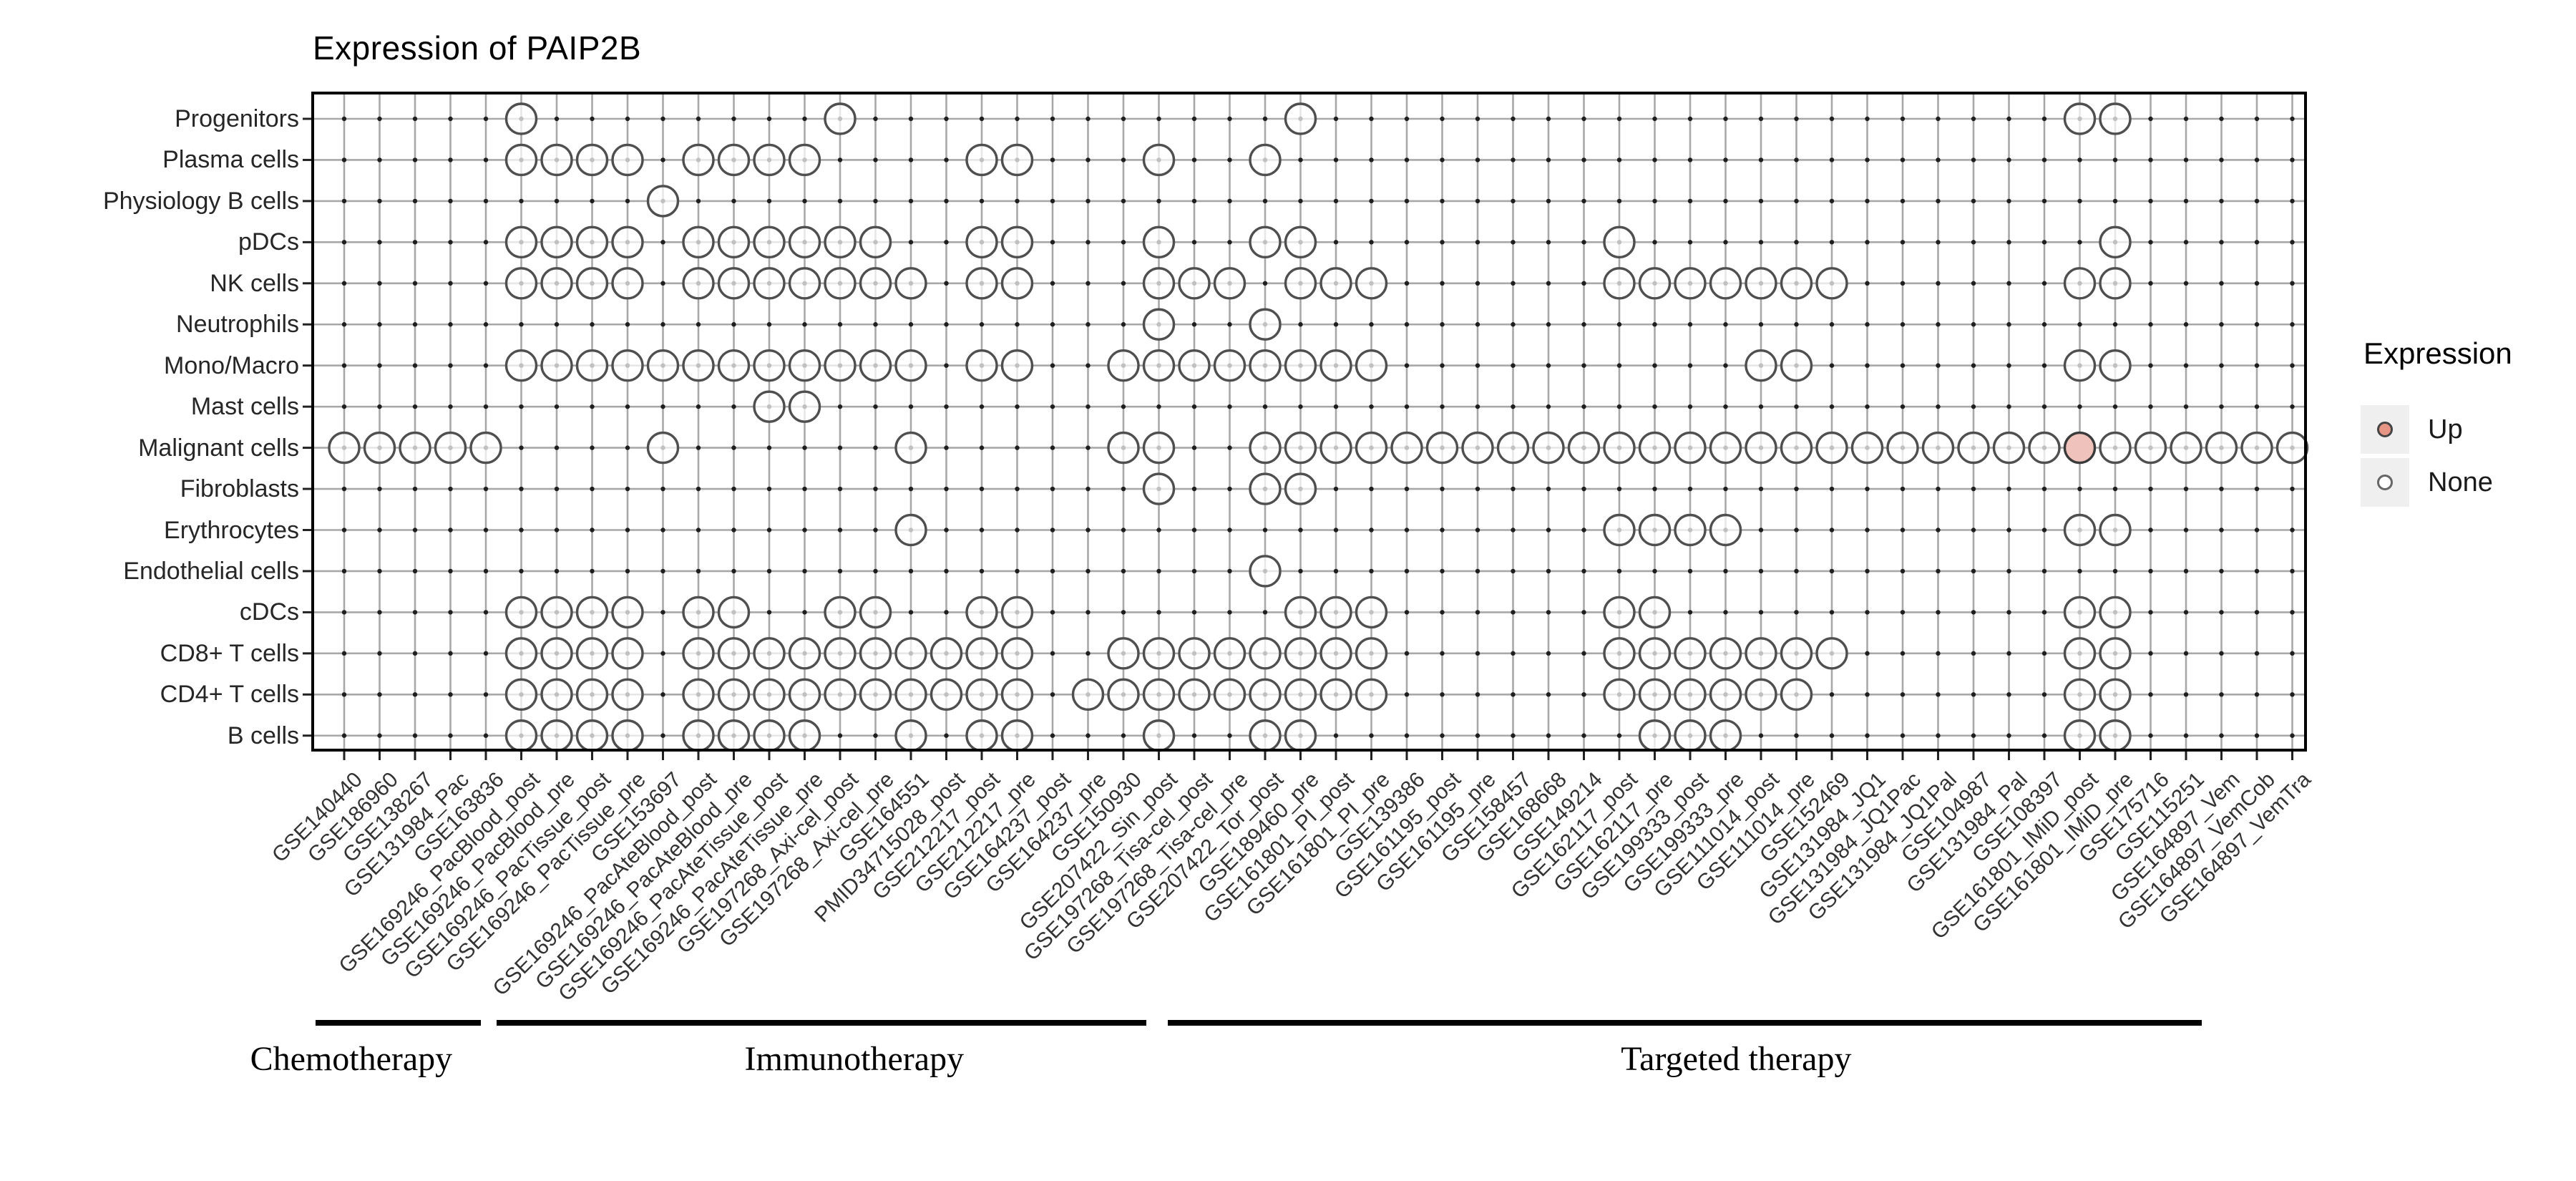 The width and height of the screenshot is (2576, 1181). Describe the element at coordinates (2385, 429) in the screenshot. I see `up-dot-icon` at that location.